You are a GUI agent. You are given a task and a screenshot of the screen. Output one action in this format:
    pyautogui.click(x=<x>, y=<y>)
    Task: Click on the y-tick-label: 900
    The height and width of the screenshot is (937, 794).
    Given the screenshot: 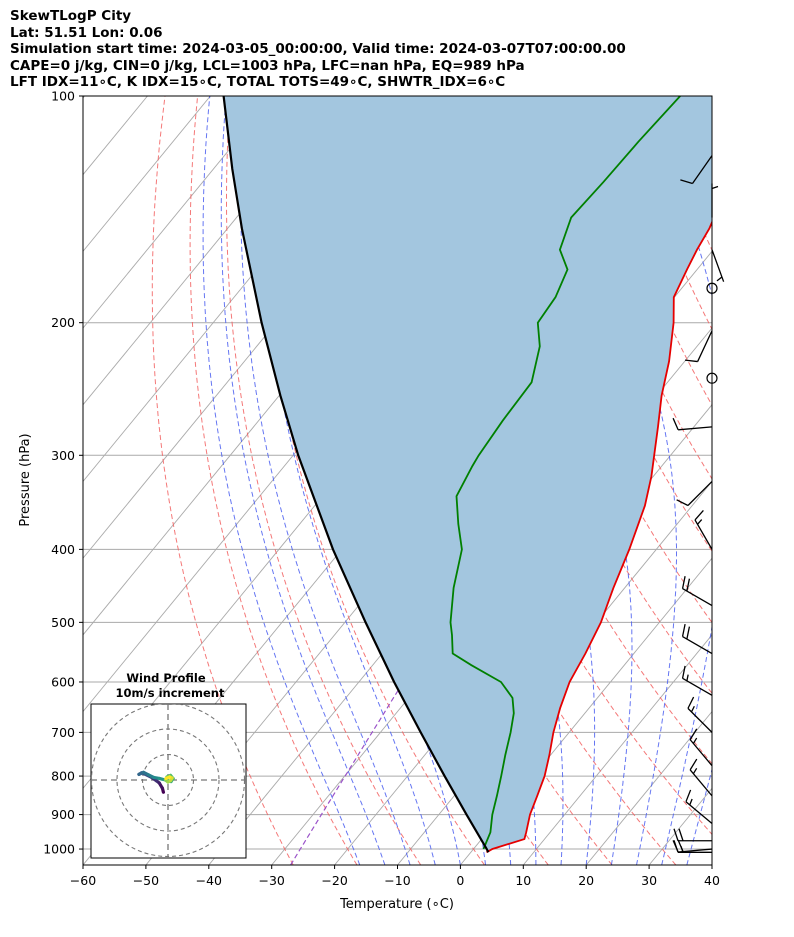 What is the action you would take?
    pyautogui.click(x=63, y=814)
    